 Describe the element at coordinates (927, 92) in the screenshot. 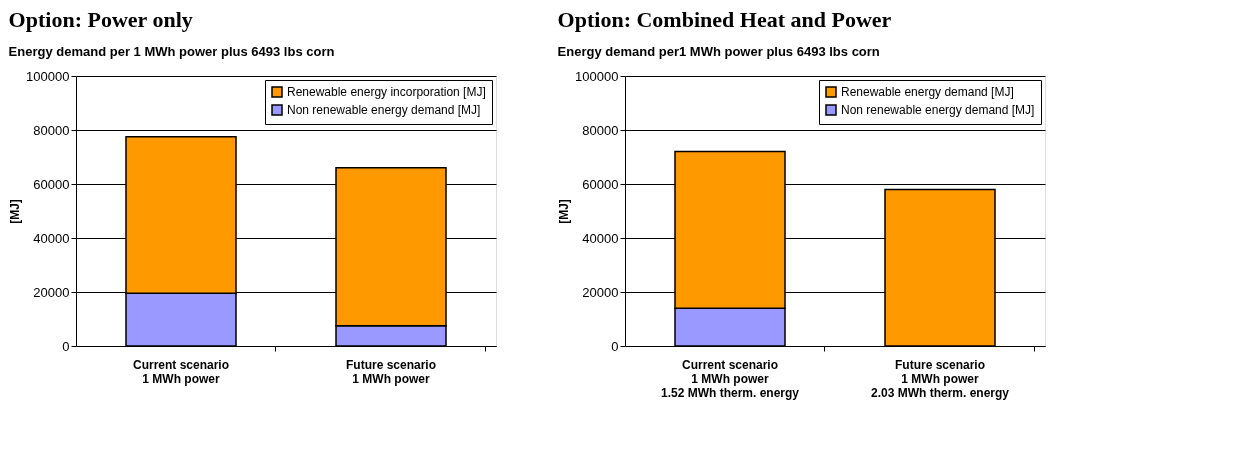

I see `legend-label: Renewable energy demand [MJ]` at that location.